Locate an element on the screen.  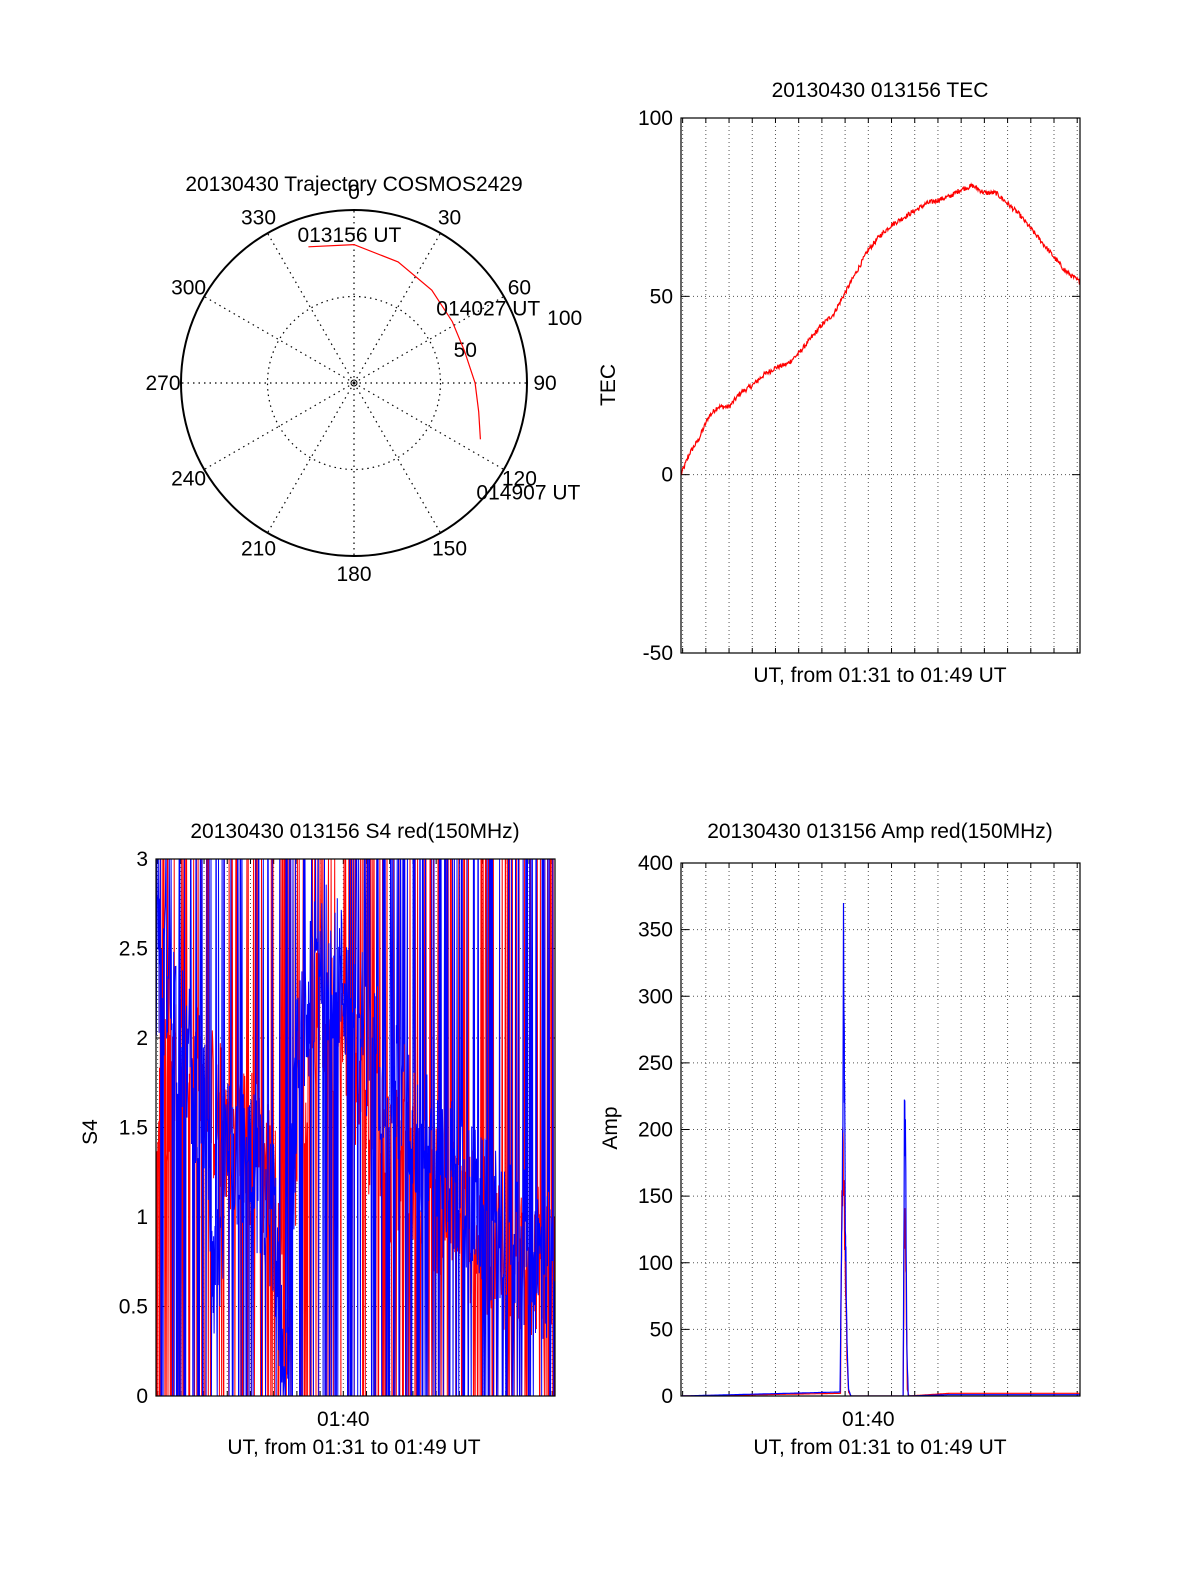
polar-time-label: 014027 UT is located at coordinates (488, 309).